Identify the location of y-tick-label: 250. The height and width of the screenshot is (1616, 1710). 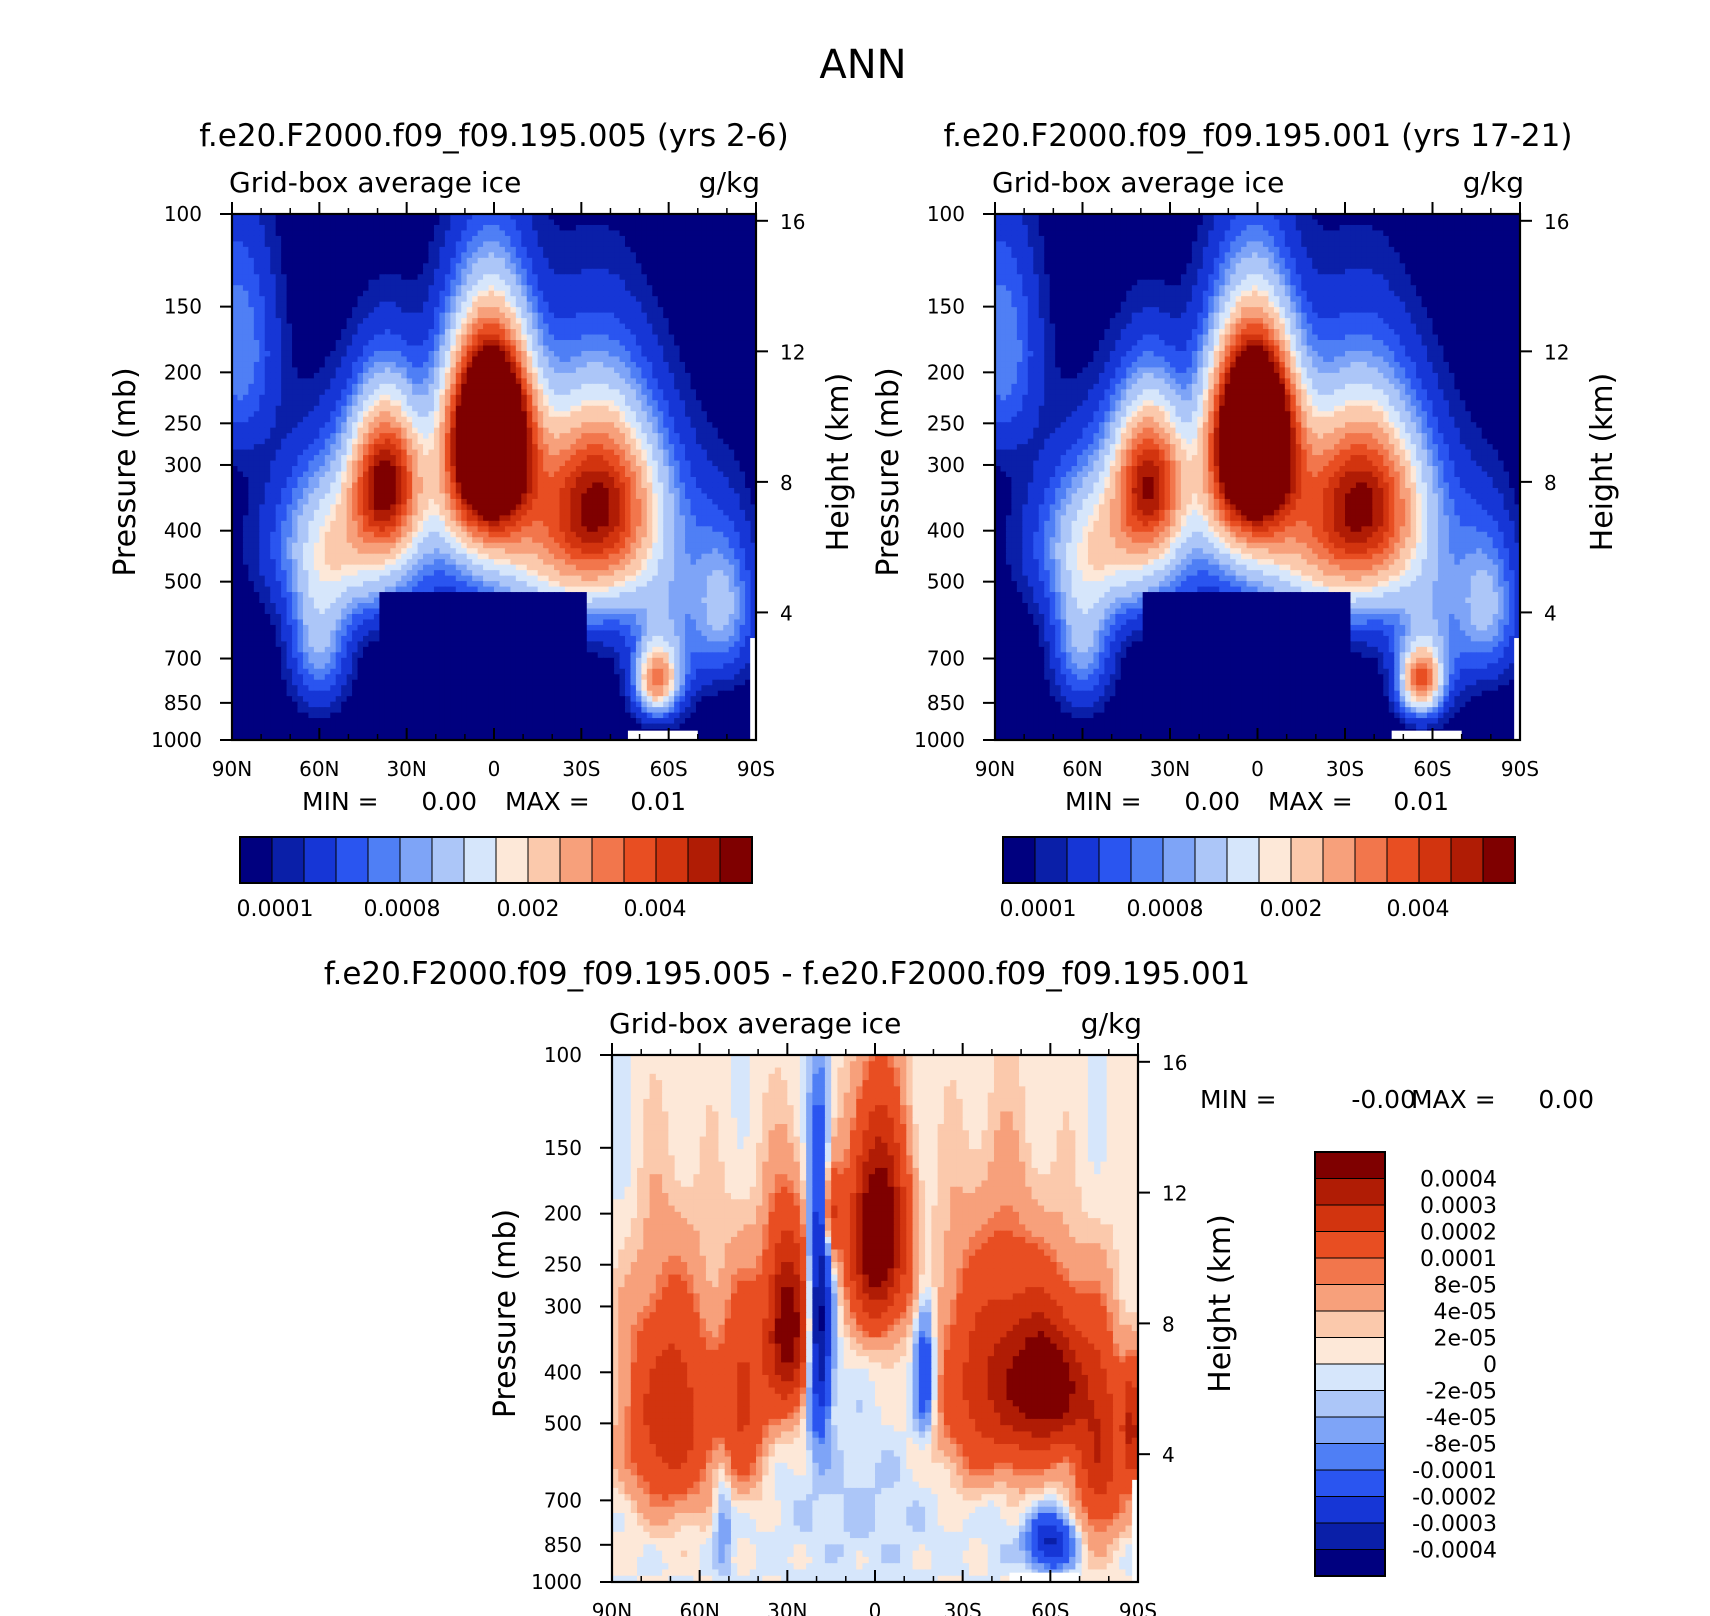
(183, 423).